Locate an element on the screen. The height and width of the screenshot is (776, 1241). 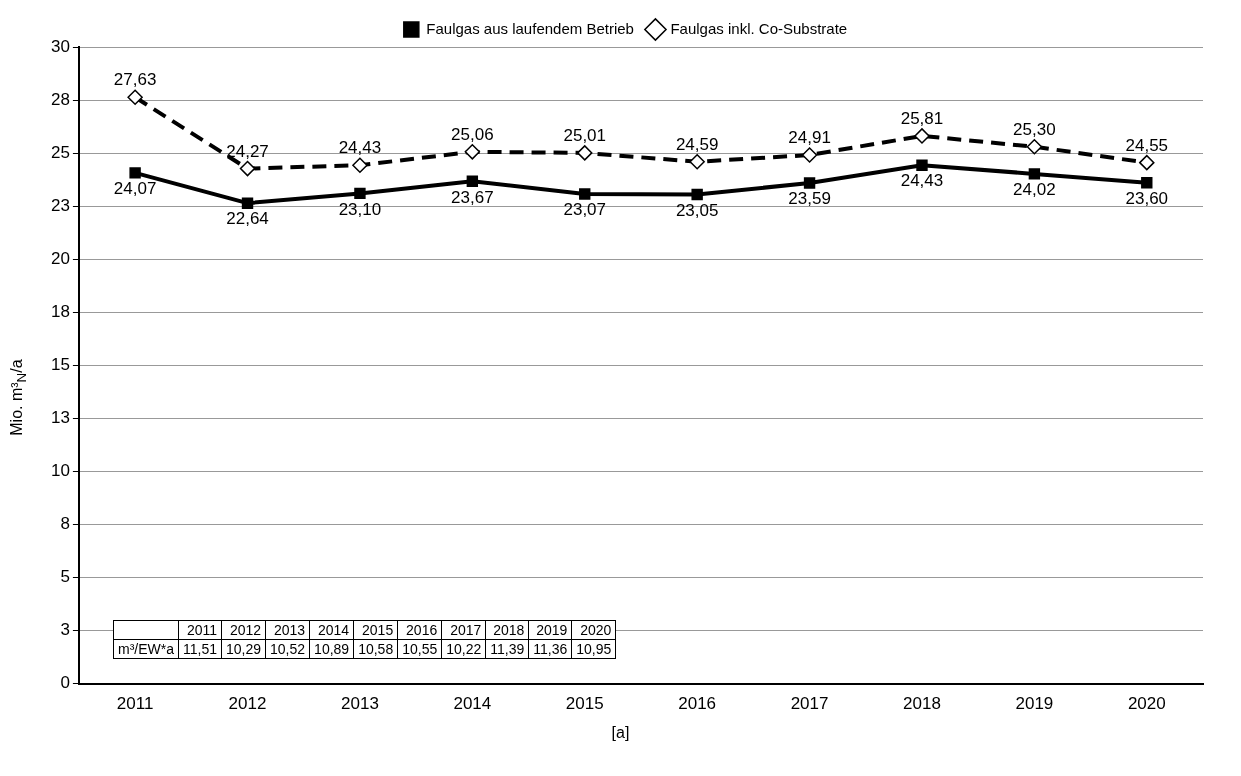
y-tick-label: 8 is located at coordinates (65, 524).